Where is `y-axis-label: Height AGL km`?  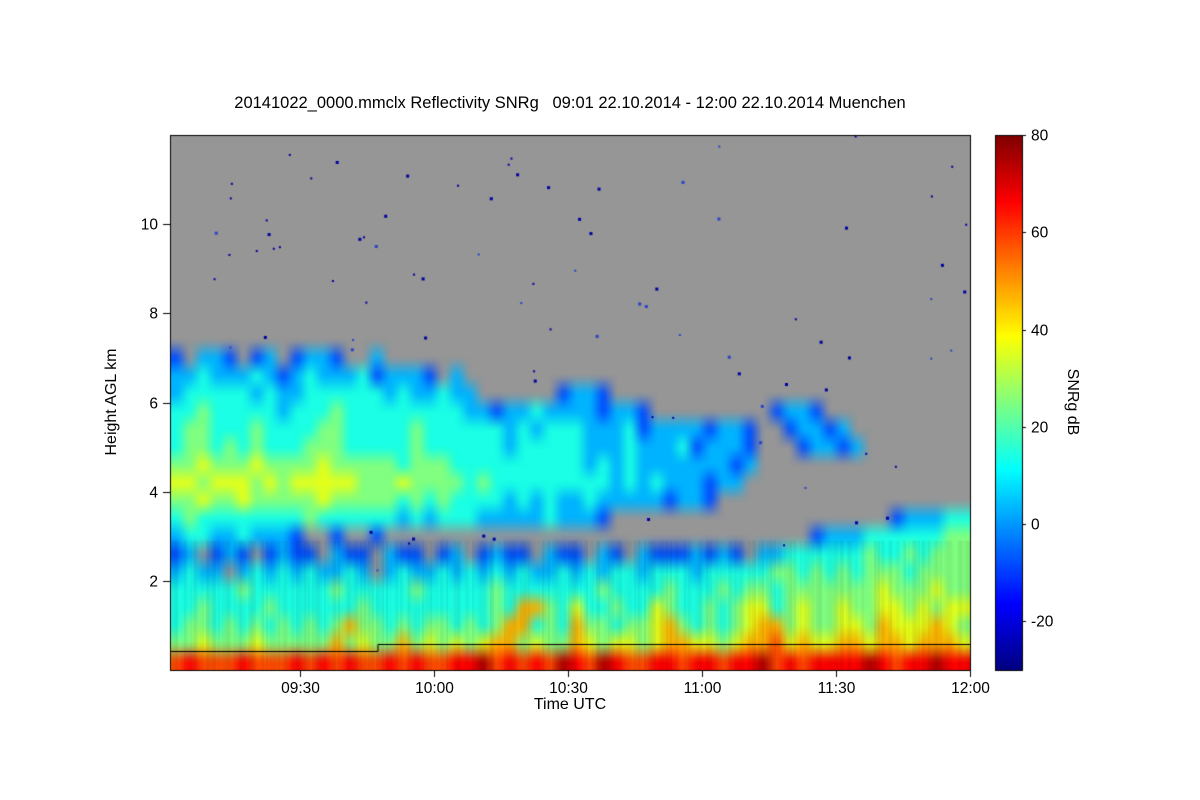 y-axis-label: Height AGL km is located at coordinates (111, 402).